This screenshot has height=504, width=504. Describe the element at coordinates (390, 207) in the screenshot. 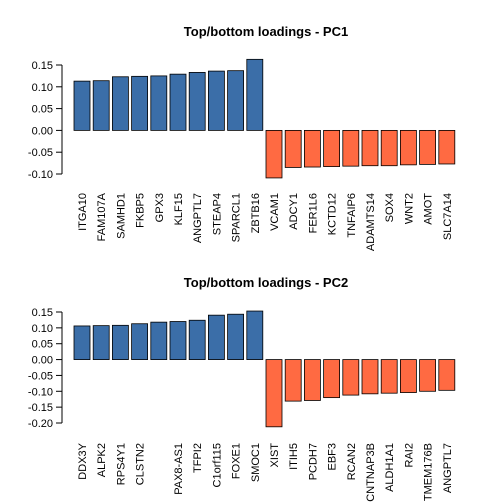

I see `x-tick-label: SOX4` at that location.